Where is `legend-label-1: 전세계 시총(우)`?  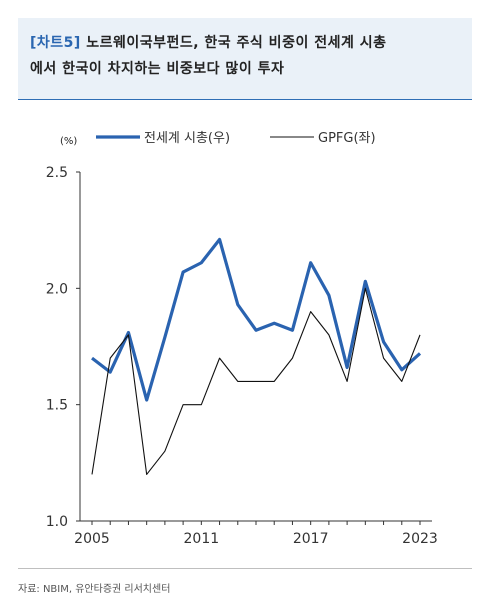
legend-label-1: 전세계 시총(우) is located at coordinates (187, 138).